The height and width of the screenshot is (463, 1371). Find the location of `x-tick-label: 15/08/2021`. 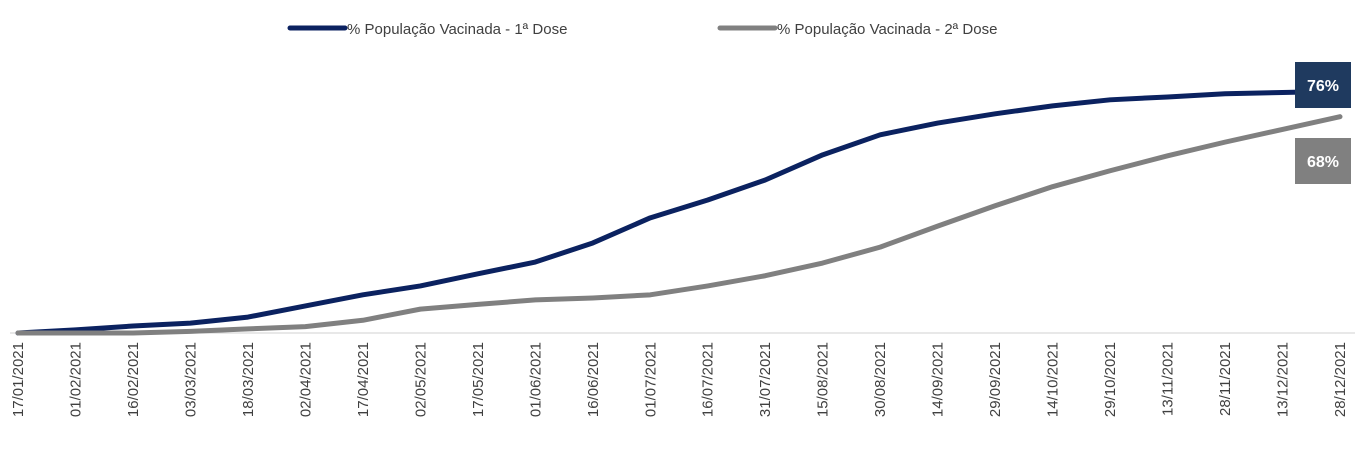

x-tick-label: 15/08/2021 is located at coordinates (823, 379).